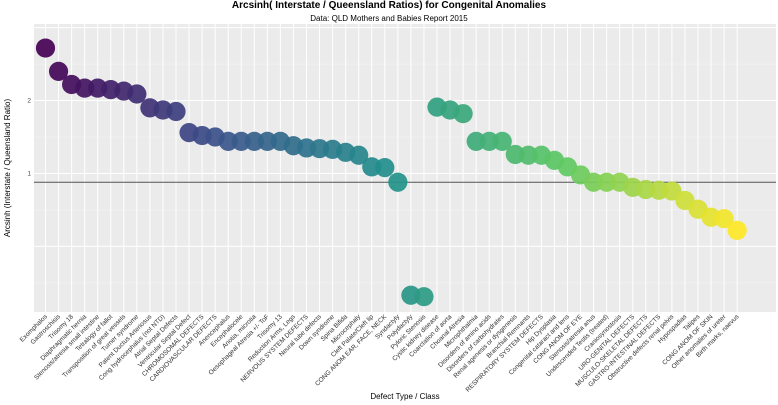 The width and height of the screenshot is (778, 405). What do you see at coordinates (7, 168) in the screenshot?
I see `y-axis-title: Arcsinh (Interstate / Queensland Ratio)` at bounding box center [7, 168].